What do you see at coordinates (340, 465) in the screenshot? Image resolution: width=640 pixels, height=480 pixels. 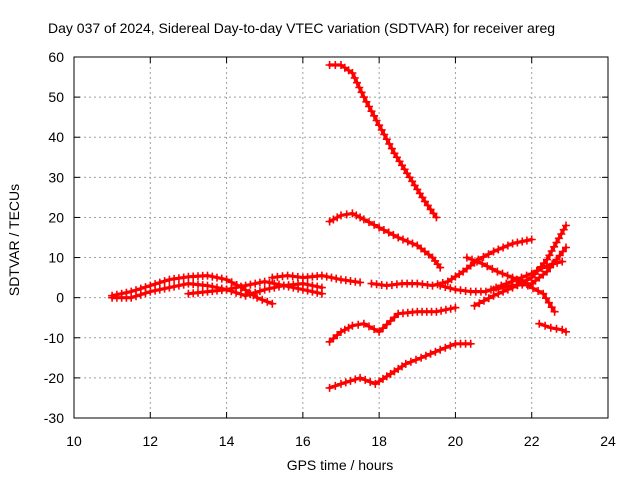 I see `x-axis-label: GPS time / hours` at bounding box center [340, 465].